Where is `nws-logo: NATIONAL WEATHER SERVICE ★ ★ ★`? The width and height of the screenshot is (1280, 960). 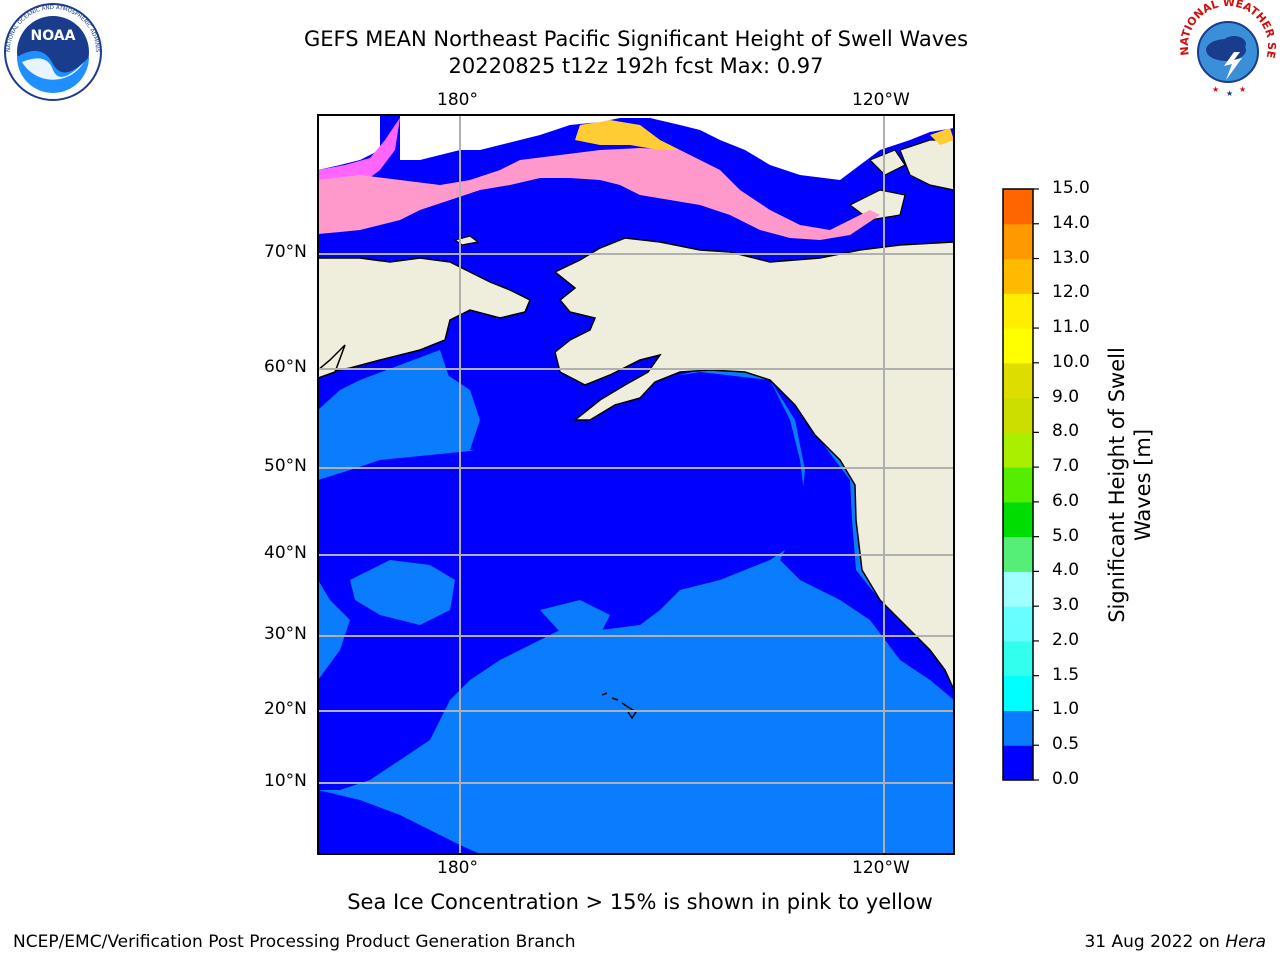
nws-logo: NATIONAL WEATHER SERVICE ★ ★ ★ is located at coordinates (1227, 49).